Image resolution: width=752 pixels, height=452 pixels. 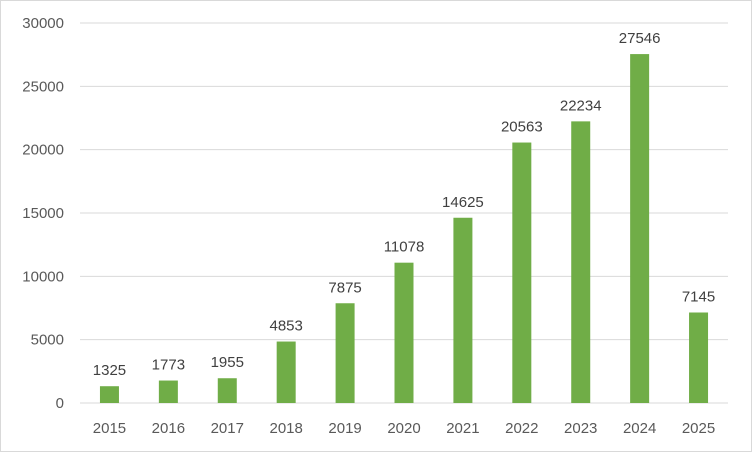 I want to click on data-label-2018: 4853, so click(x=285, y=326).